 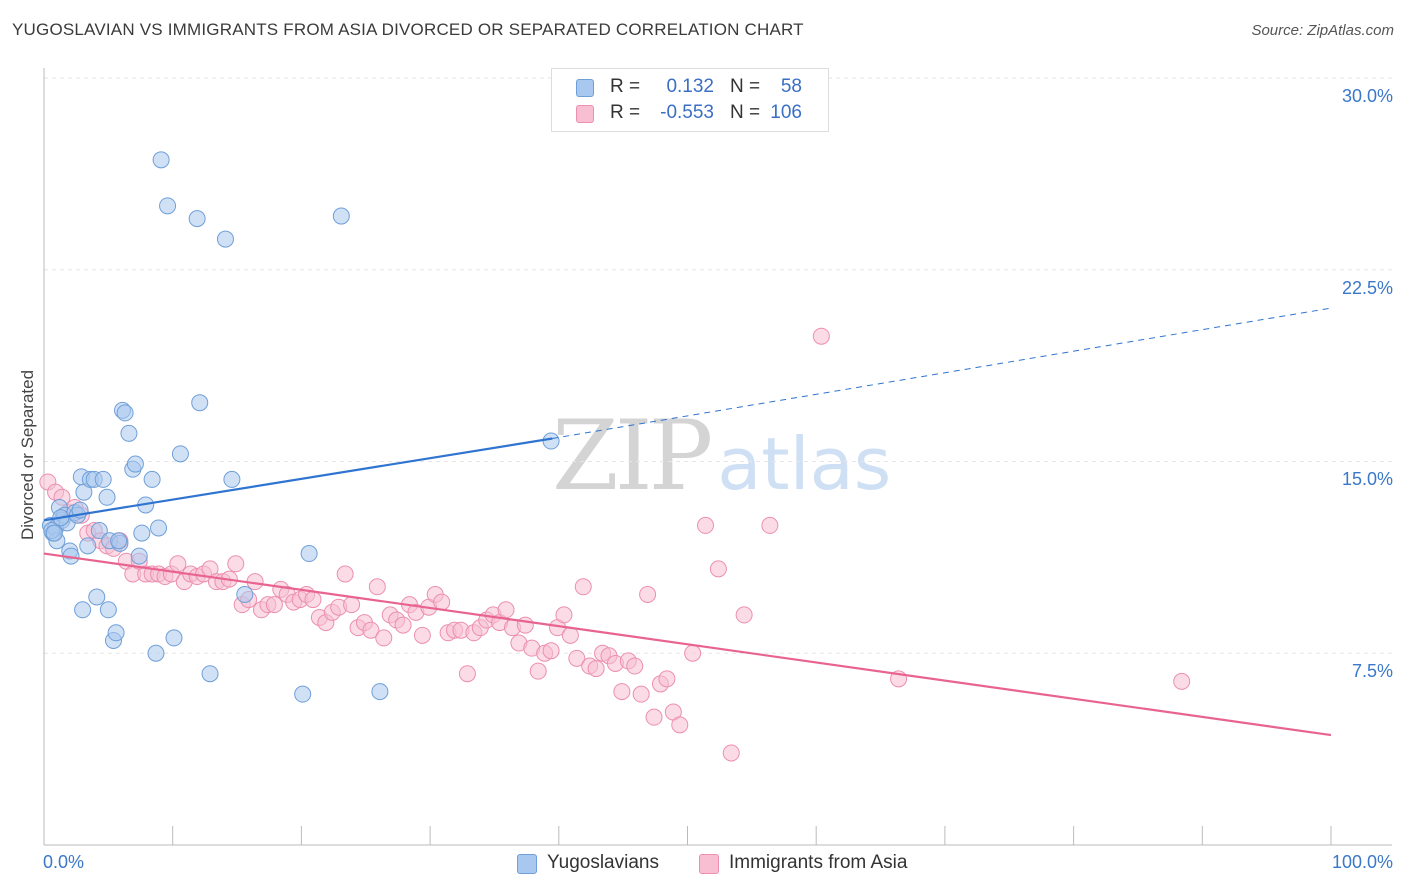 What do you see at coordinates (709, 864) in the screenshot?
I see `series-swatch-pink` at bounding box center [709, 864].